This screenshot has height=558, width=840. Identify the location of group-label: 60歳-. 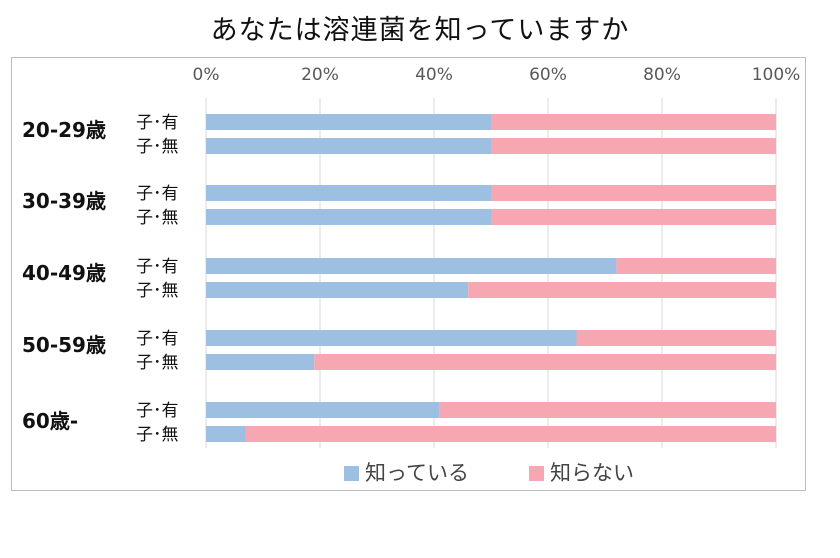
(50, 421).